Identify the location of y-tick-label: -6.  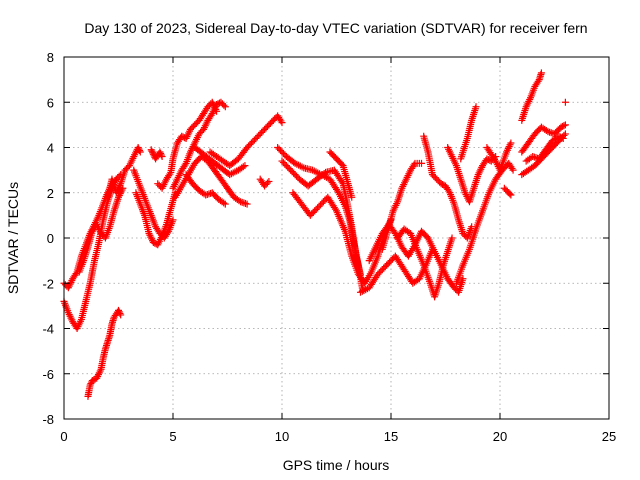
(48, 374).